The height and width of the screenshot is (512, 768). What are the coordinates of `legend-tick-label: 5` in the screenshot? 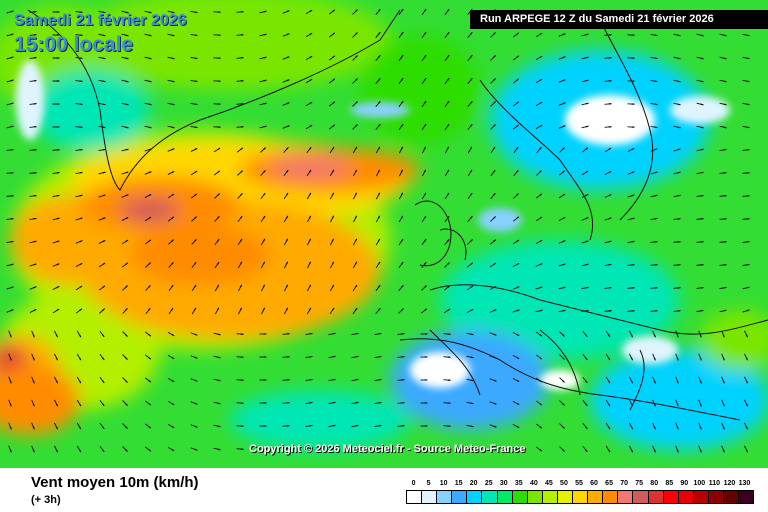 It's located at (428, 483).